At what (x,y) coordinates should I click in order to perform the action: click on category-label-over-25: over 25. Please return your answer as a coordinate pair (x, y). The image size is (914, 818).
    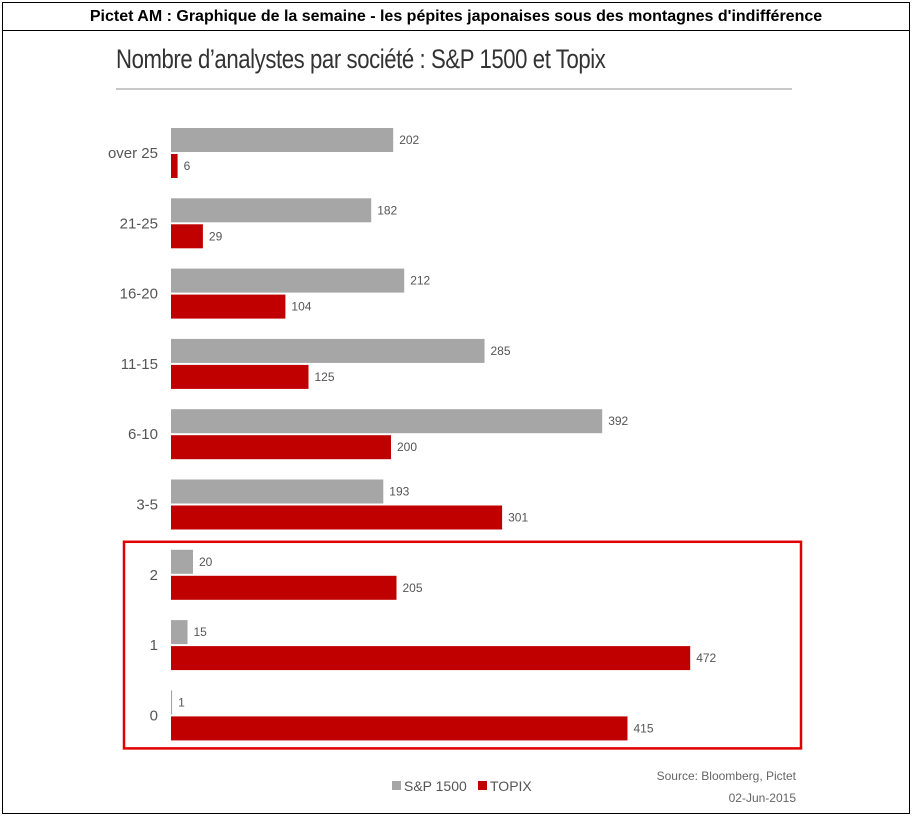
    Looking at the image, I should click on (133, 153).